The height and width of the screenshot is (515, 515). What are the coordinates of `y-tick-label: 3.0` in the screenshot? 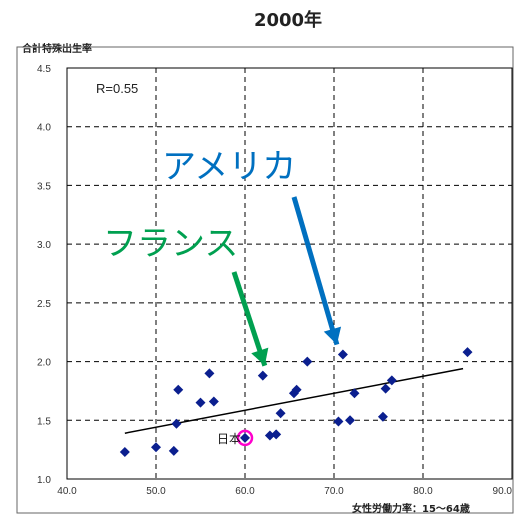 It's located at (44, 245).